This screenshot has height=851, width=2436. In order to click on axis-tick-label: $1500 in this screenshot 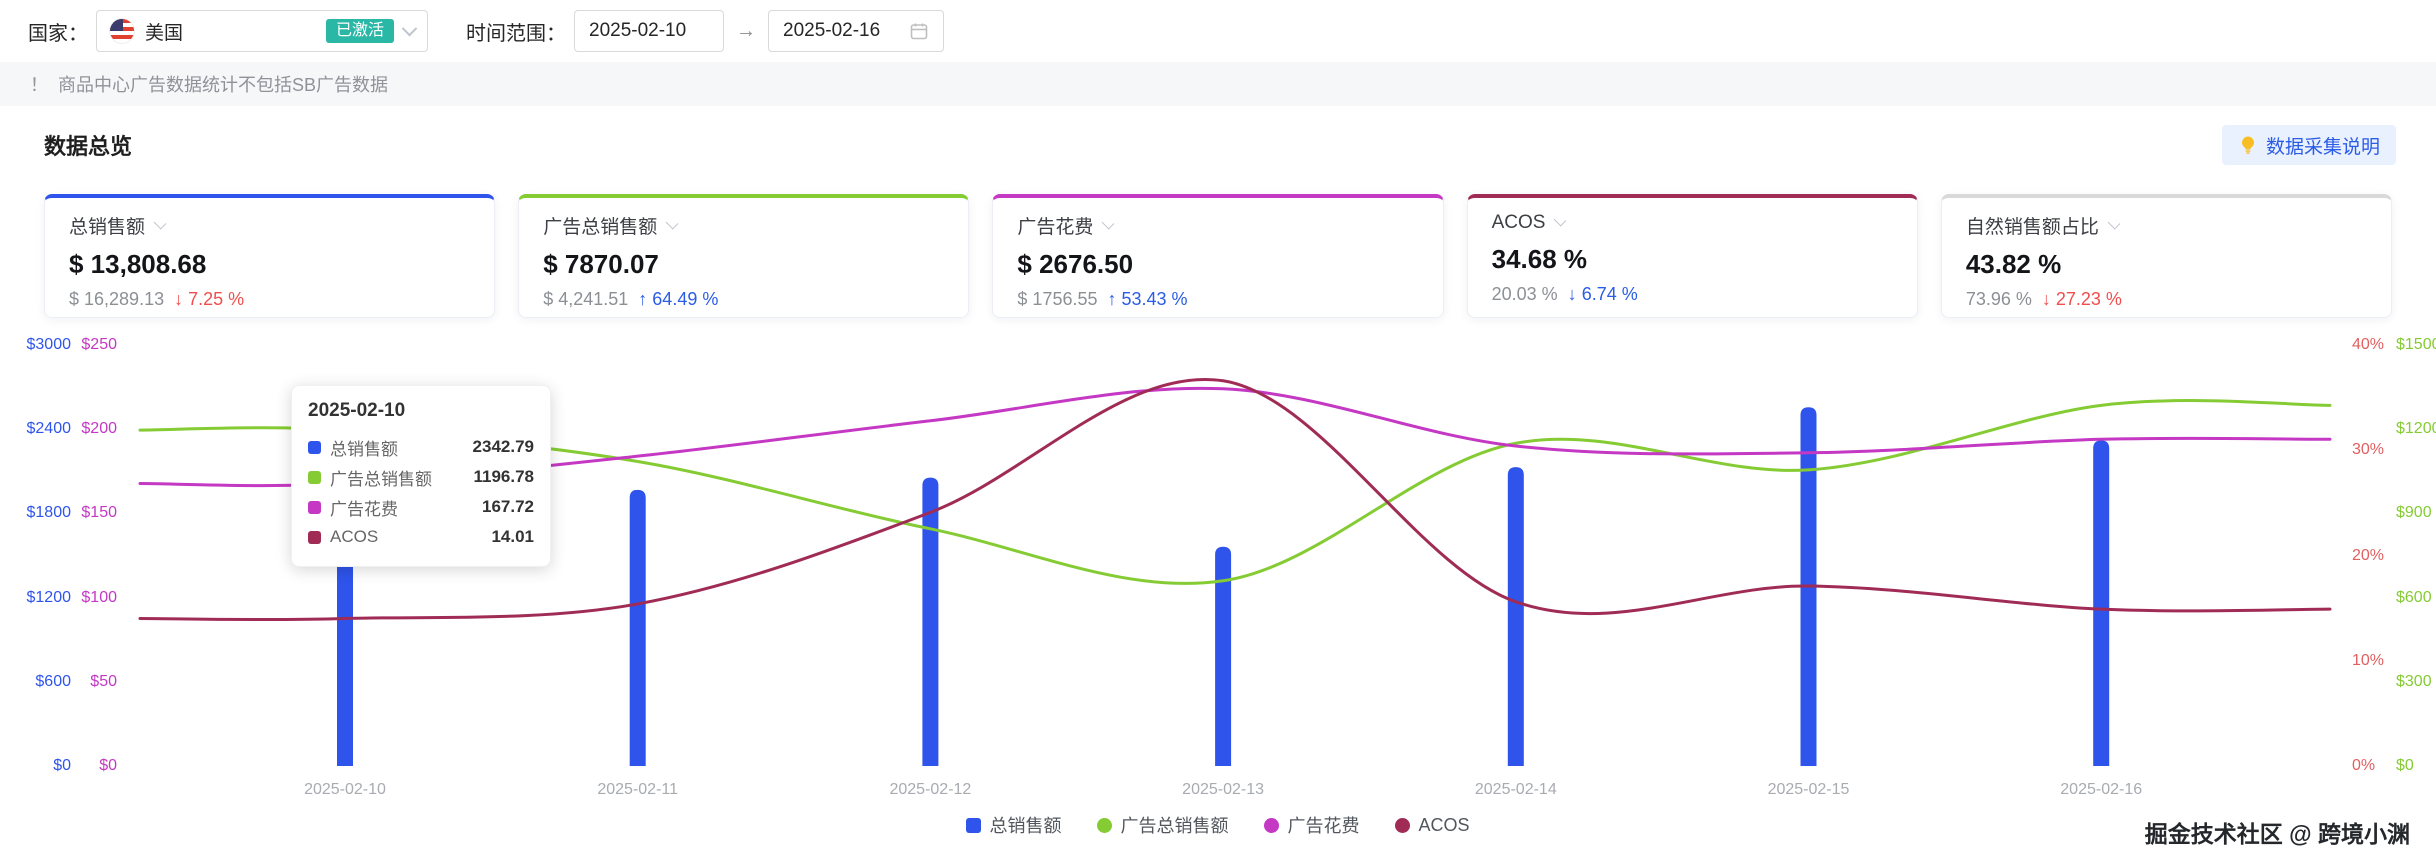, I will do `click(2416, 344)`.